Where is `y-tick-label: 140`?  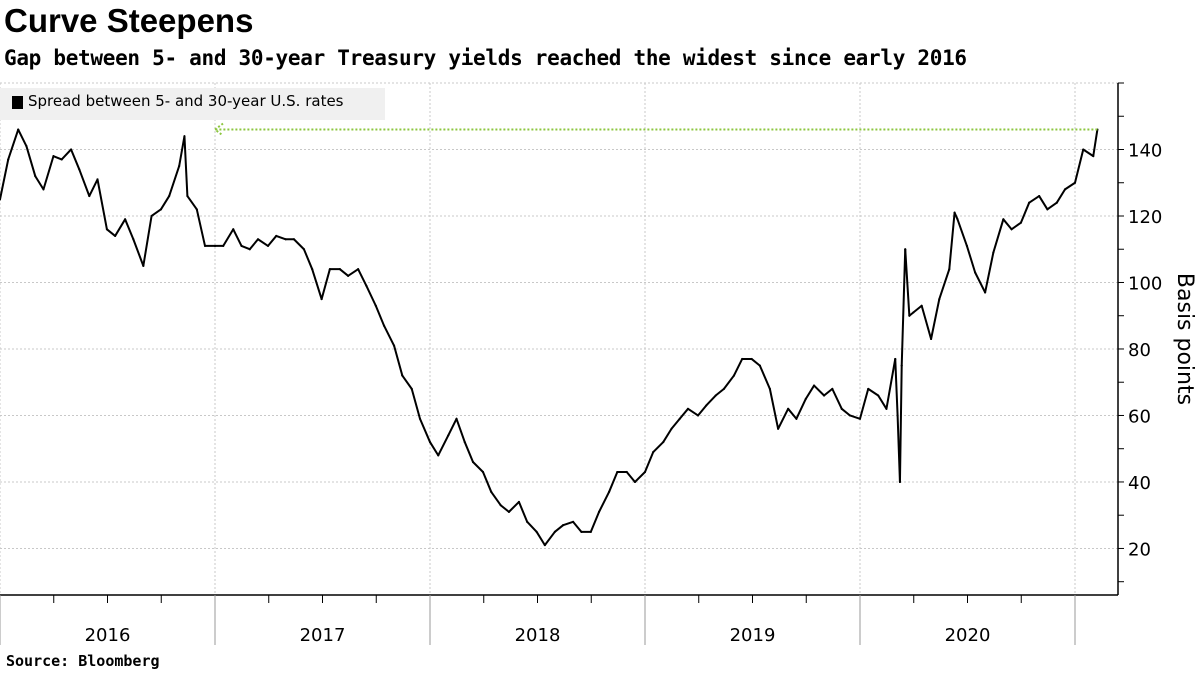
y-tick-label: 140 is located at coordinates (1145, 150).